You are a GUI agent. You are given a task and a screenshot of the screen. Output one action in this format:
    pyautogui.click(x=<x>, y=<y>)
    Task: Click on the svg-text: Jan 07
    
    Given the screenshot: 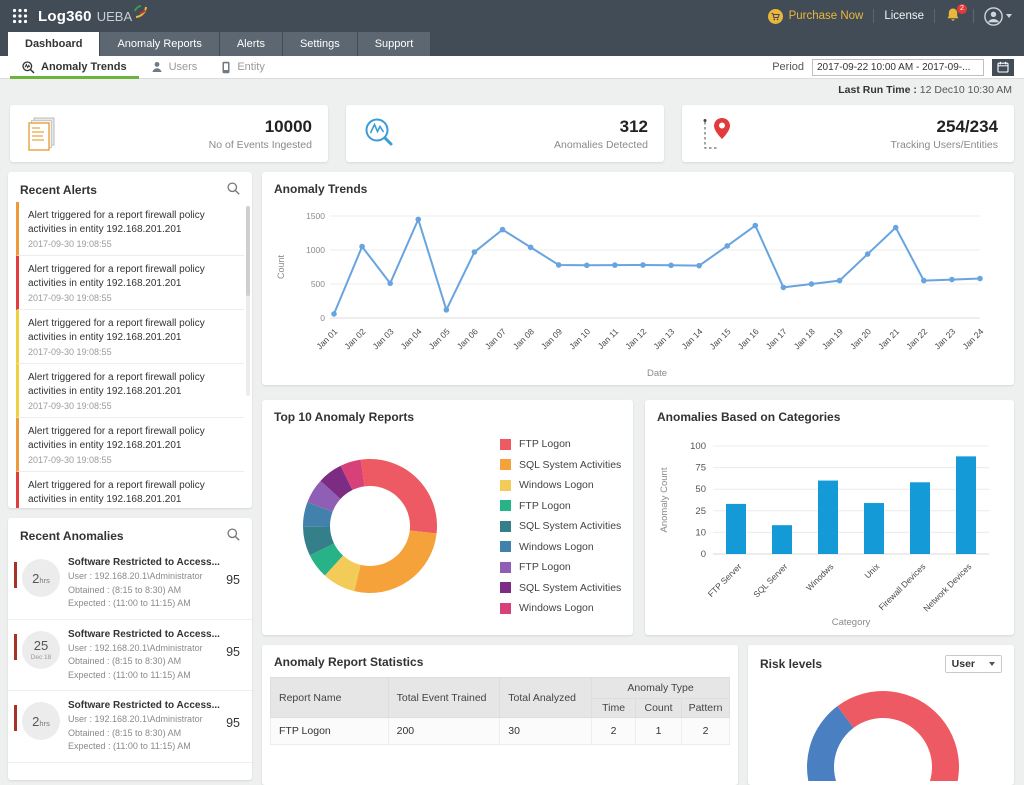 What is the action you would take?
    pyautogui.click(x=495, y=338)
    